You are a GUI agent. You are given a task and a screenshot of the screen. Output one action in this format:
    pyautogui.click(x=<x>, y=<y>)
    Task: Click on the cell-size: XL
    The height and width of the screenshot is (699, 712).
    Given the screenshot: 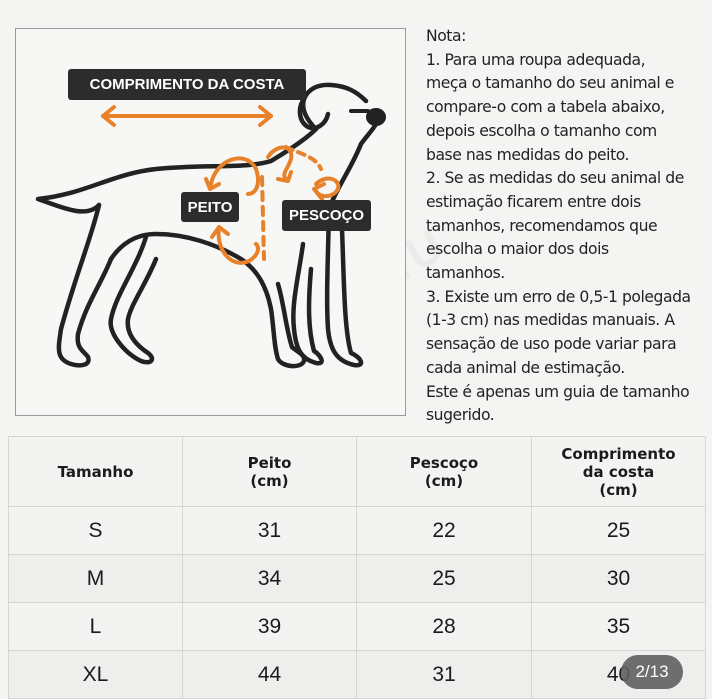 What is the action you would take?
    pyautogui.click(x=95, y=674)
    